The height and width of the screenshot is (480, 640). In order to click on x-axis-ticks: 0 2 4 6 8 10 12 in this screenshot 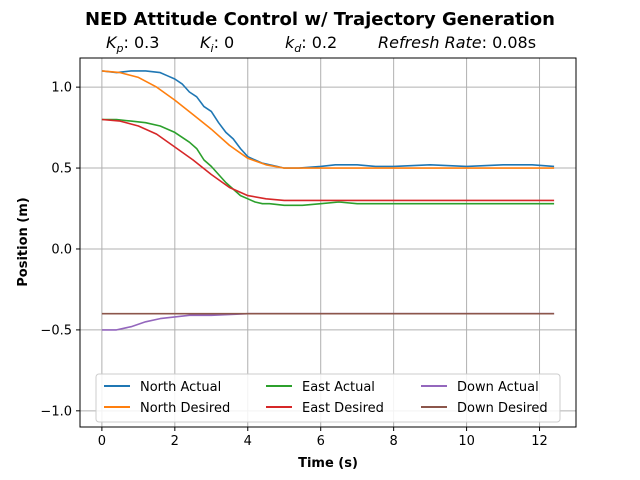, I will do `click(323, 438)`.